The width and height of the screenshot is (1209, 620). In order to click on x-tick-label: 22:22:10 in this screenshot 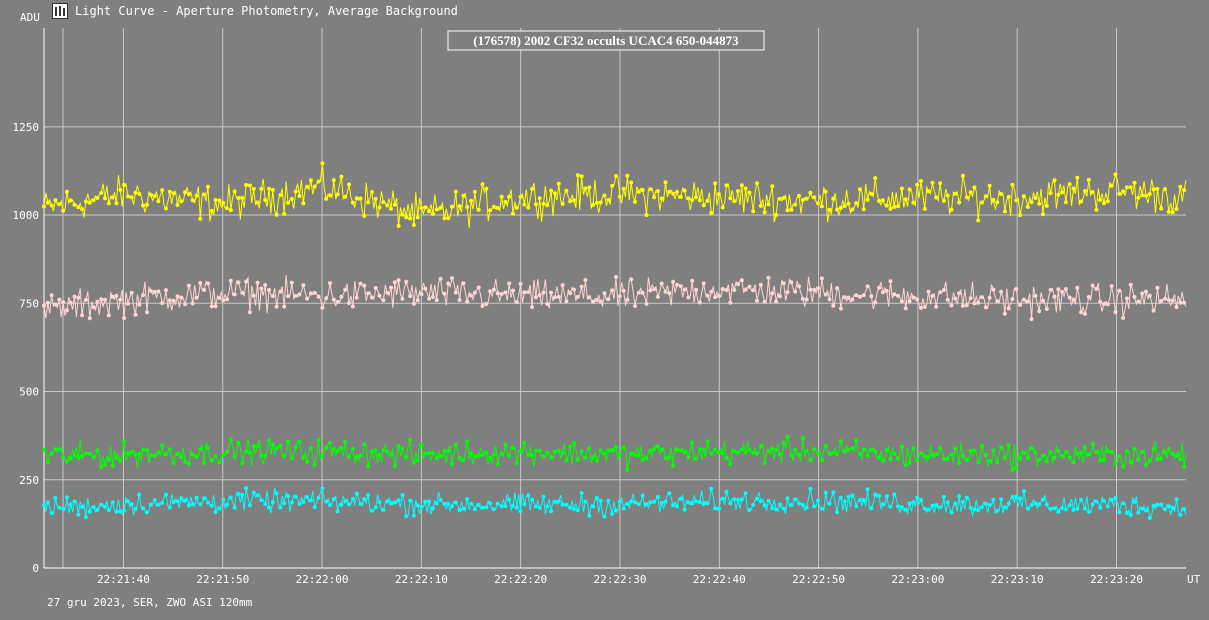, I will do `click(421, 579)`.